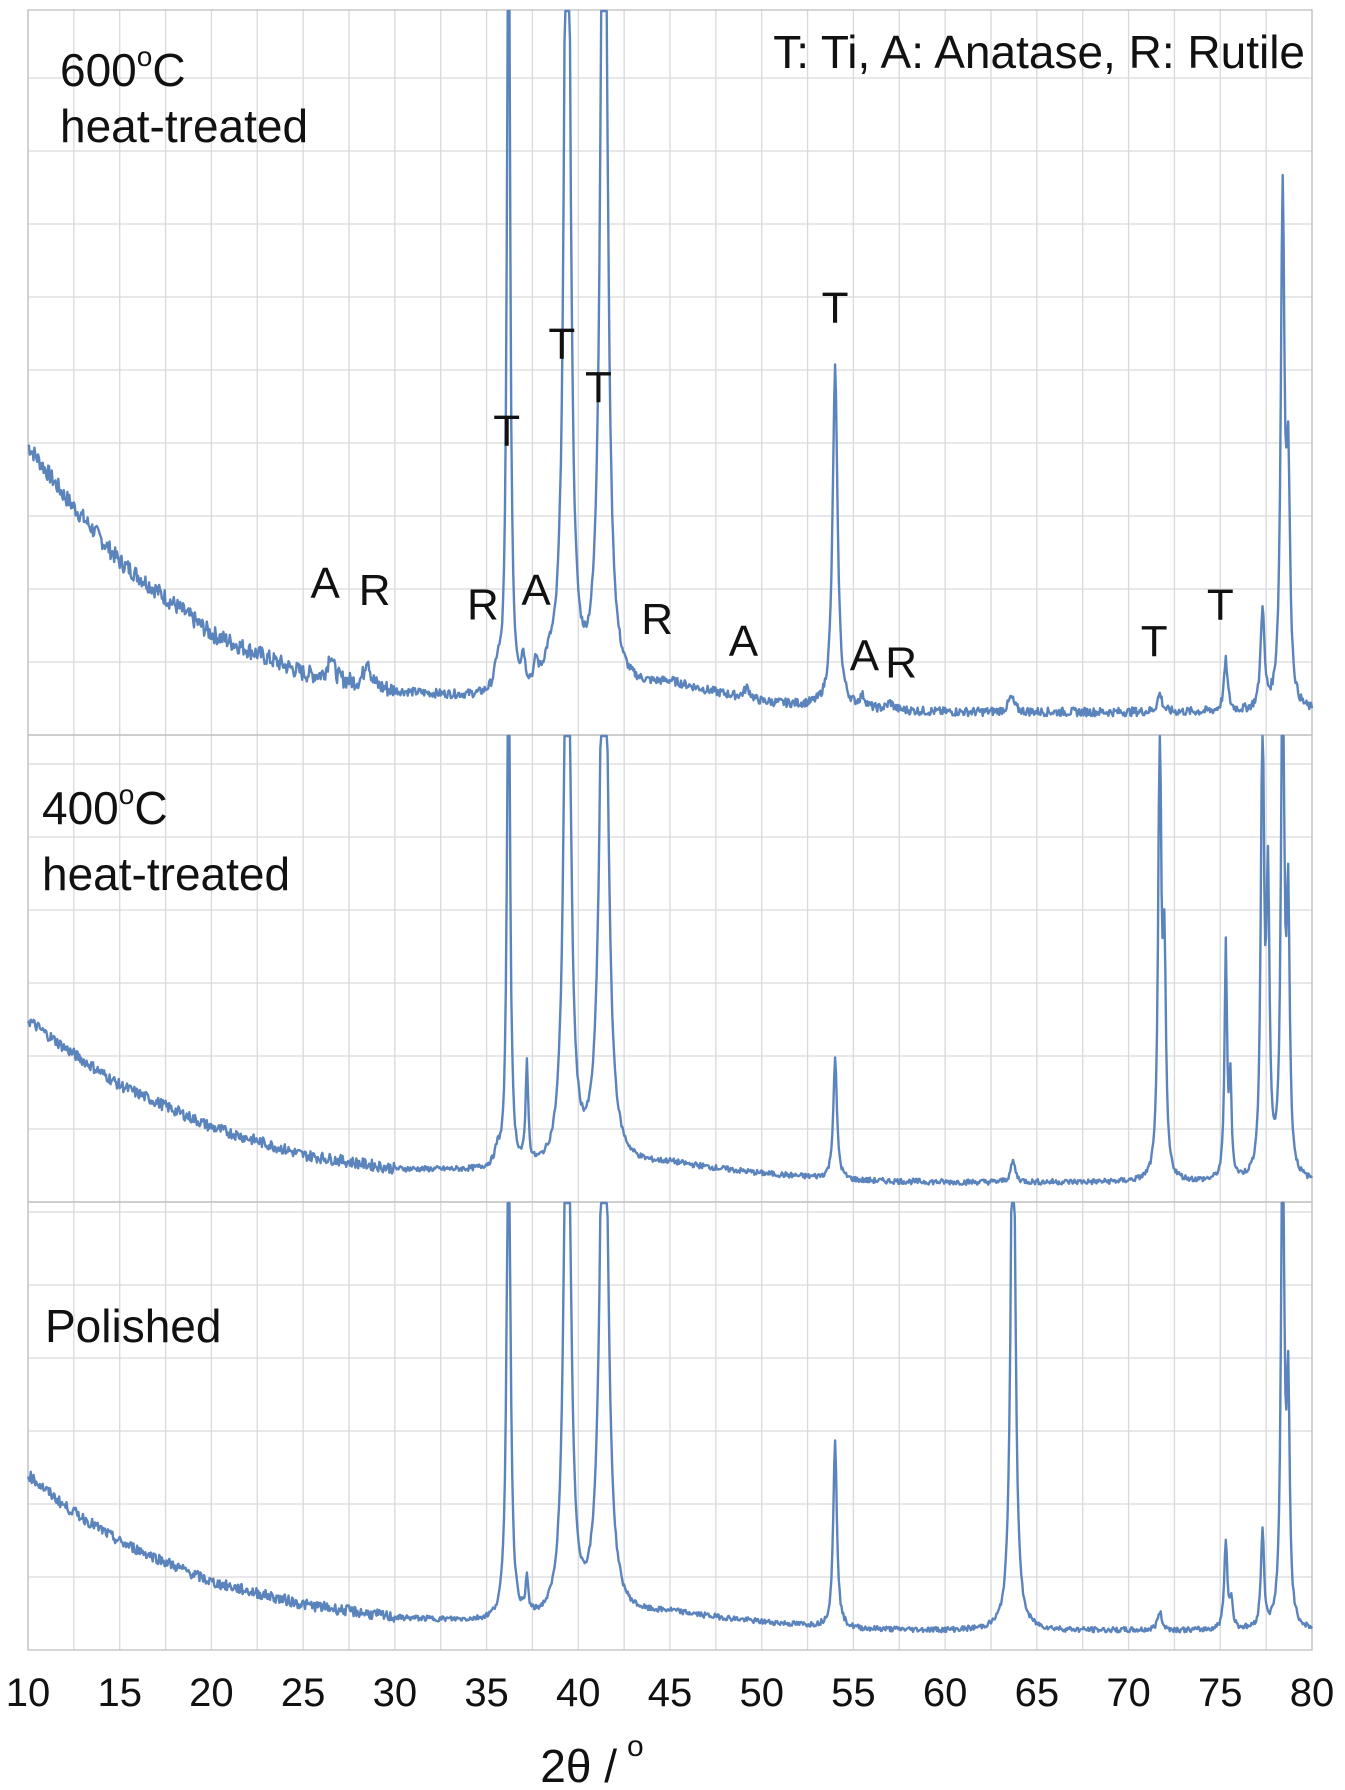 This screenshot has width=1345, height=1790. I want to click on x-axis-label: 2θ / o, so click(591, 1760).